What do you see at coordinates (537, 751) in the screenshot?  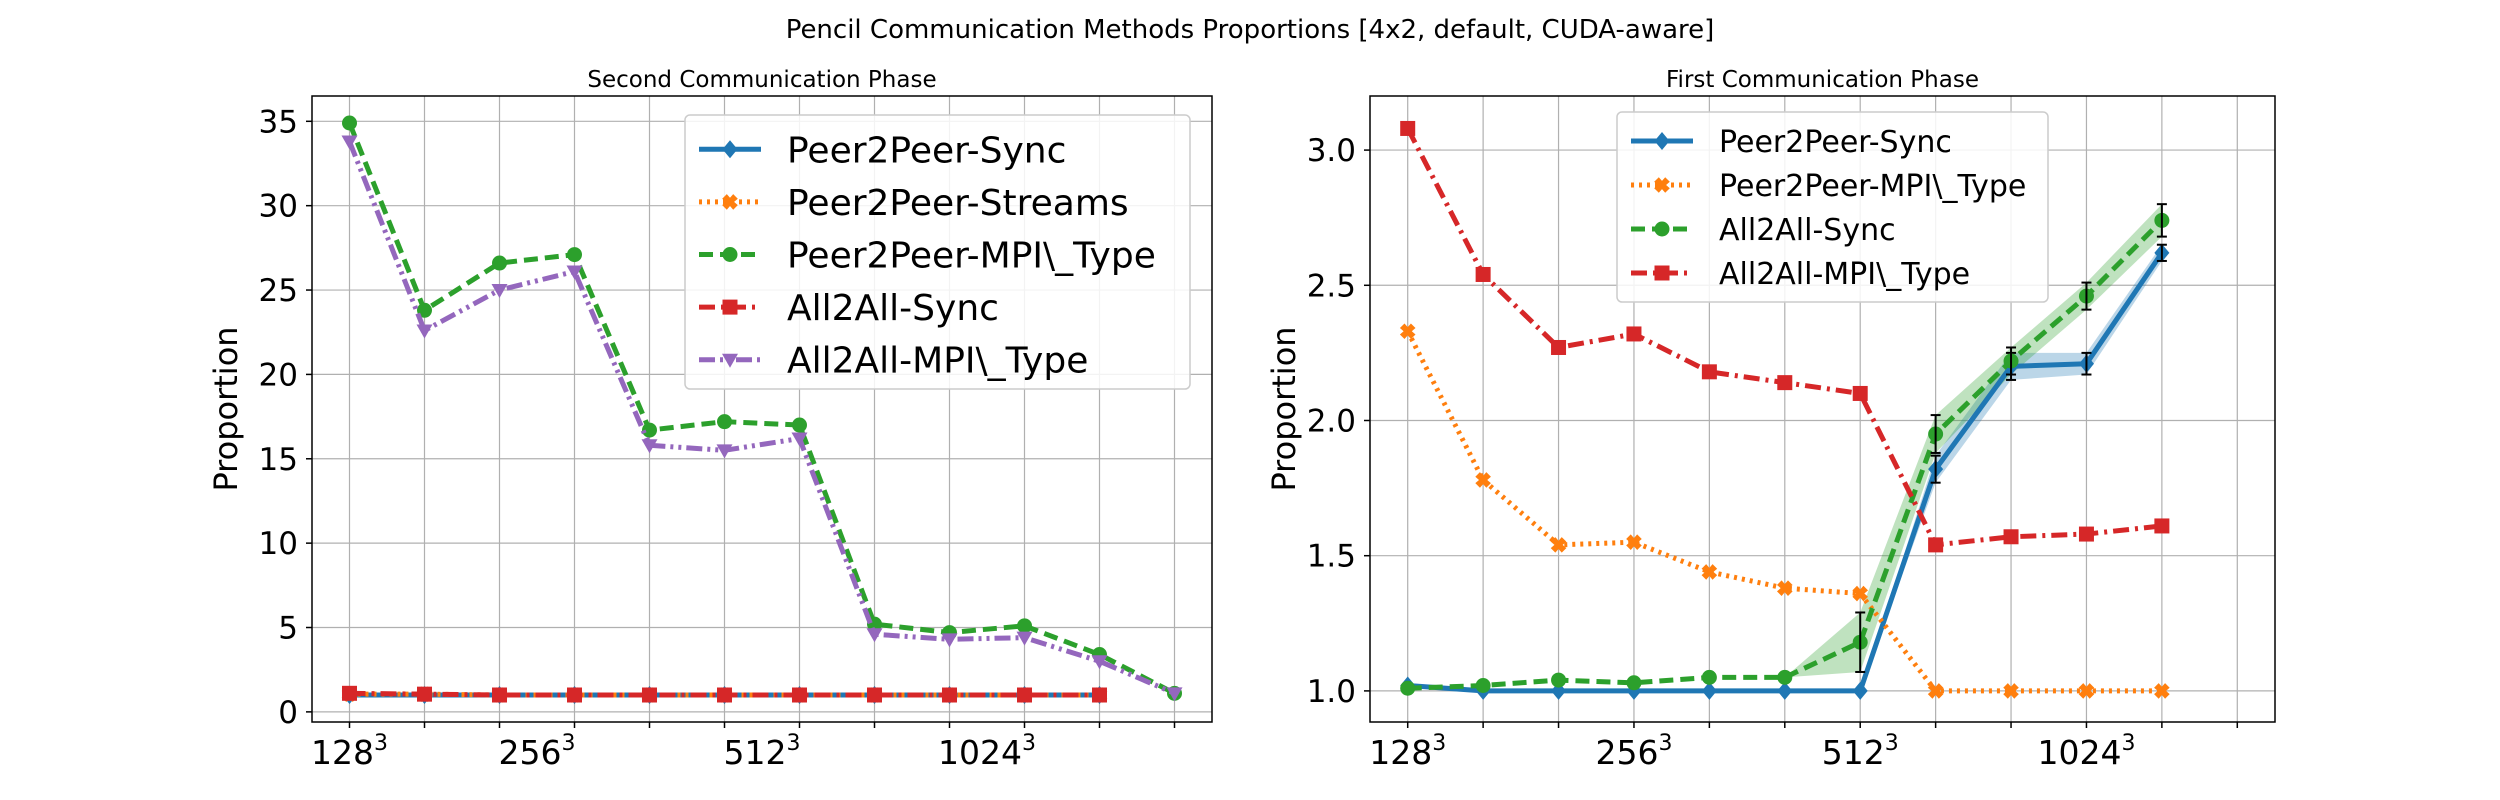 I see `x-tick-label: 2563` at bounding box center [537, 751].